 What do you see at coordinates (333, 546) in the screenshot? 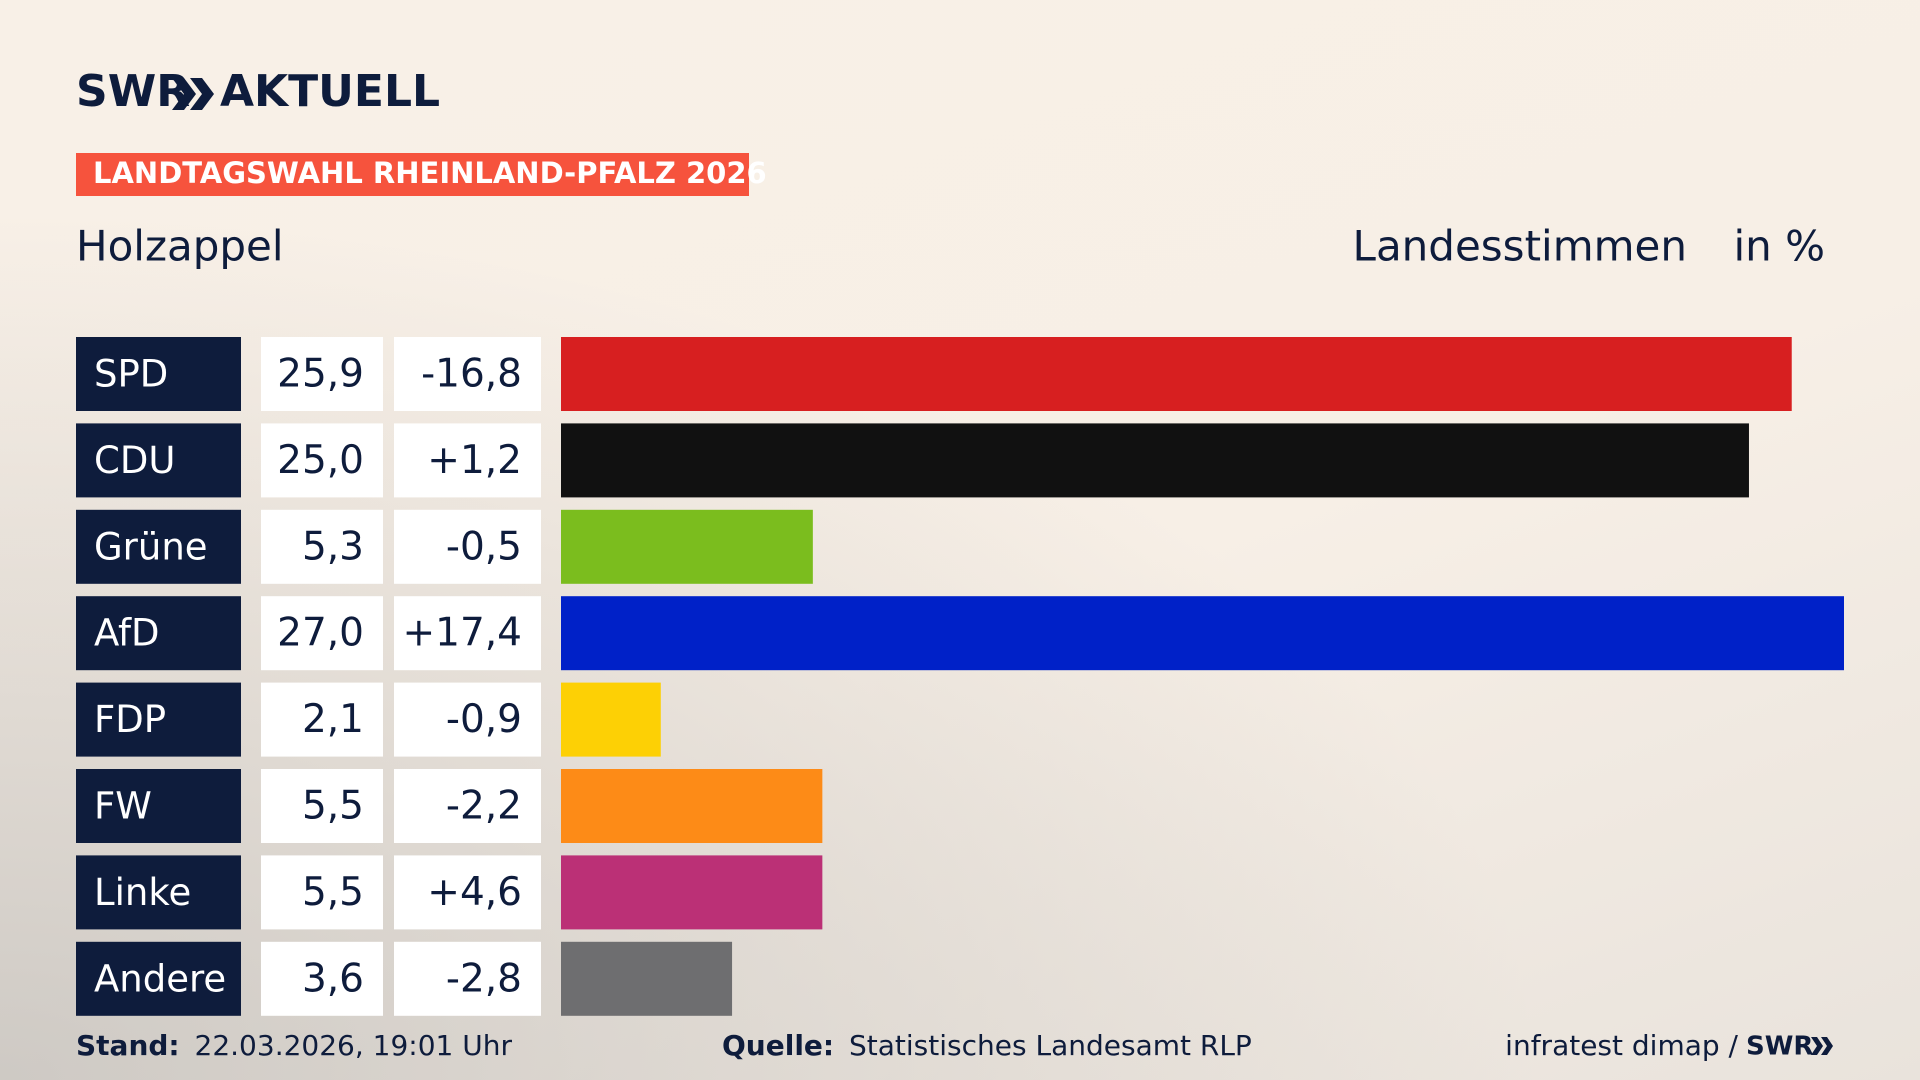
I see `value-label: 5,3` at bounding box center [333, 546].